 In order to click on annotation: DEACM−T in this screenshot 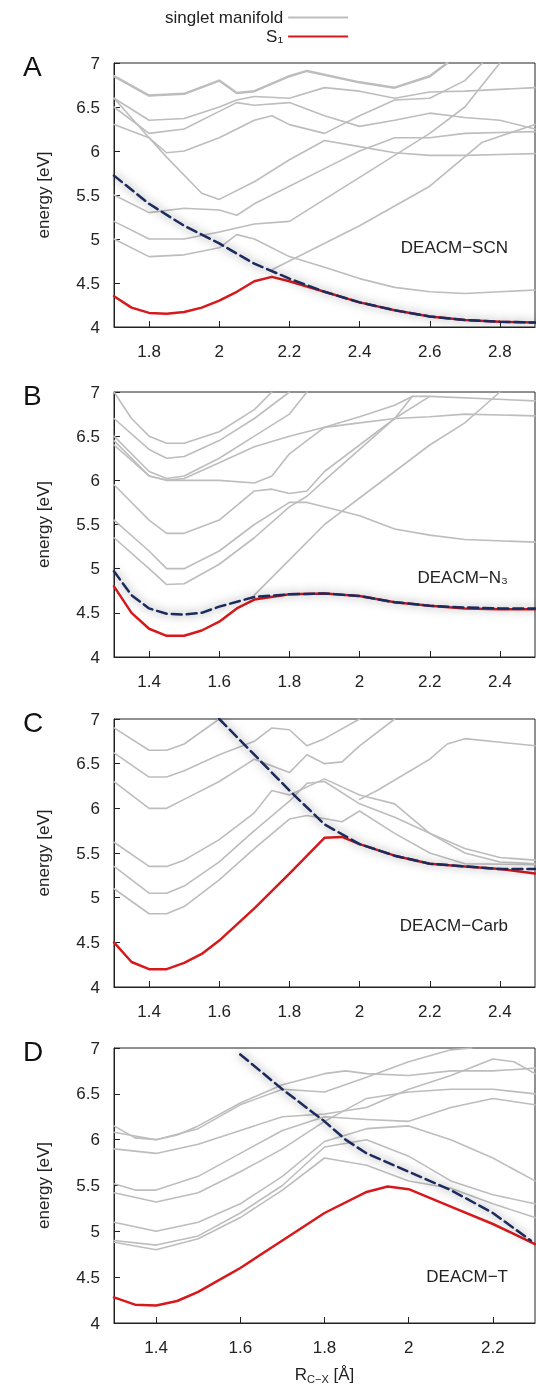, I will do `click(467, 1276)`.